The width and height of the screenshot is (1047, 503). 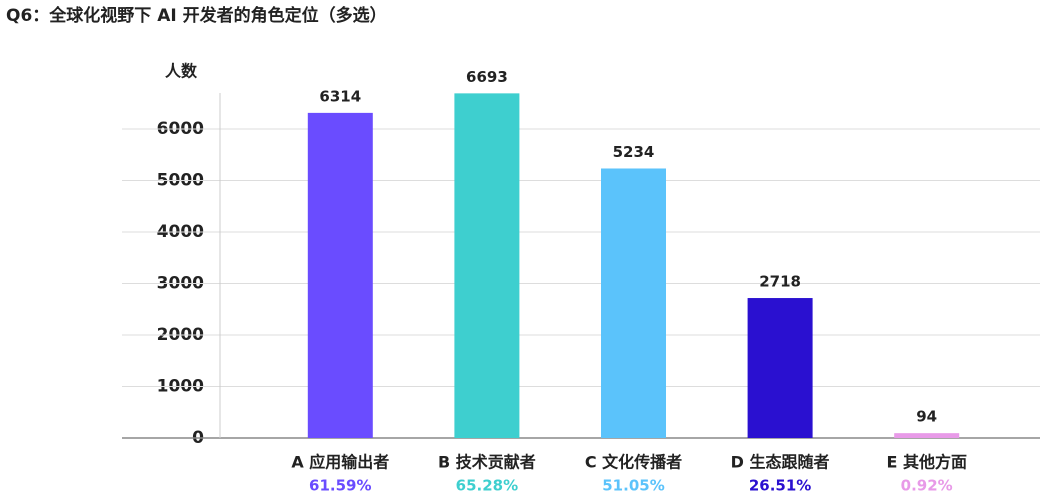 What do you see at coordinates (926, 462) in the screenshot?
I see `x-tick-label: E 其他方面` at bounding box center [926, 462].